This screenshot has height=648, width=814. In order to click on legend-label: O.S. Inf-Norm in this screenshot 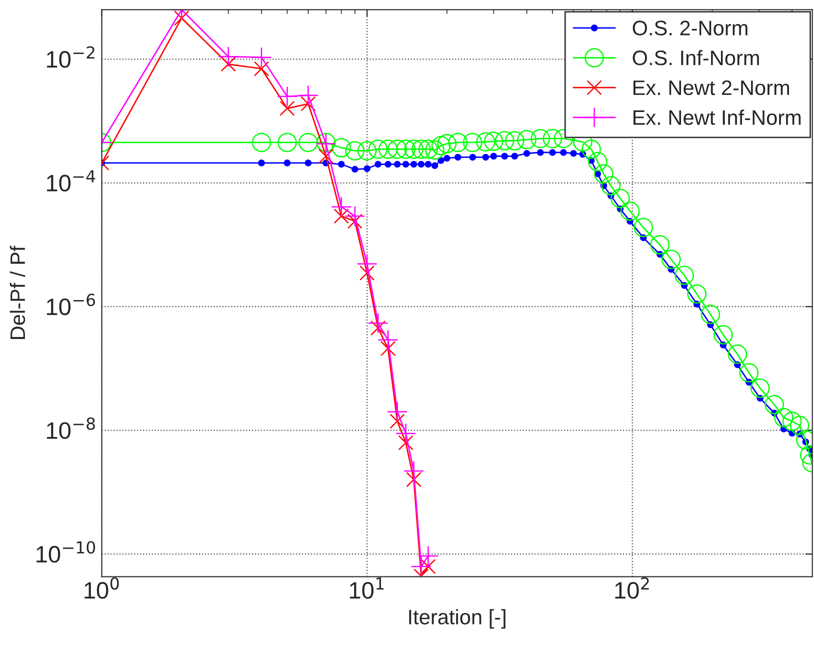, I will do `click(695, 58)`.